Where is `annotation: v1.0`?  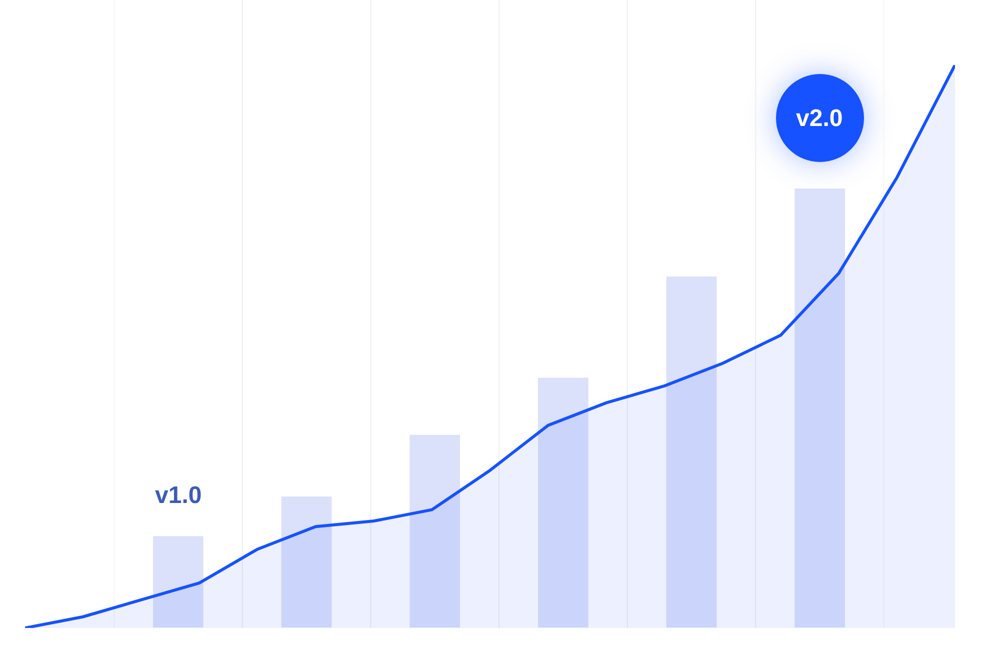
annotation: v1.0 is located at coordinates (178, 495).